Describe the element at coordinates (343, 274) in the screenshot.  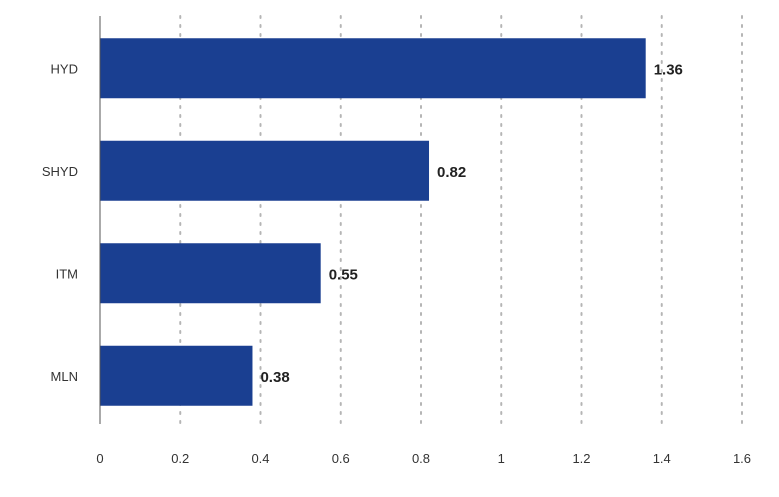
I see `value-label: 0.55` at that location.